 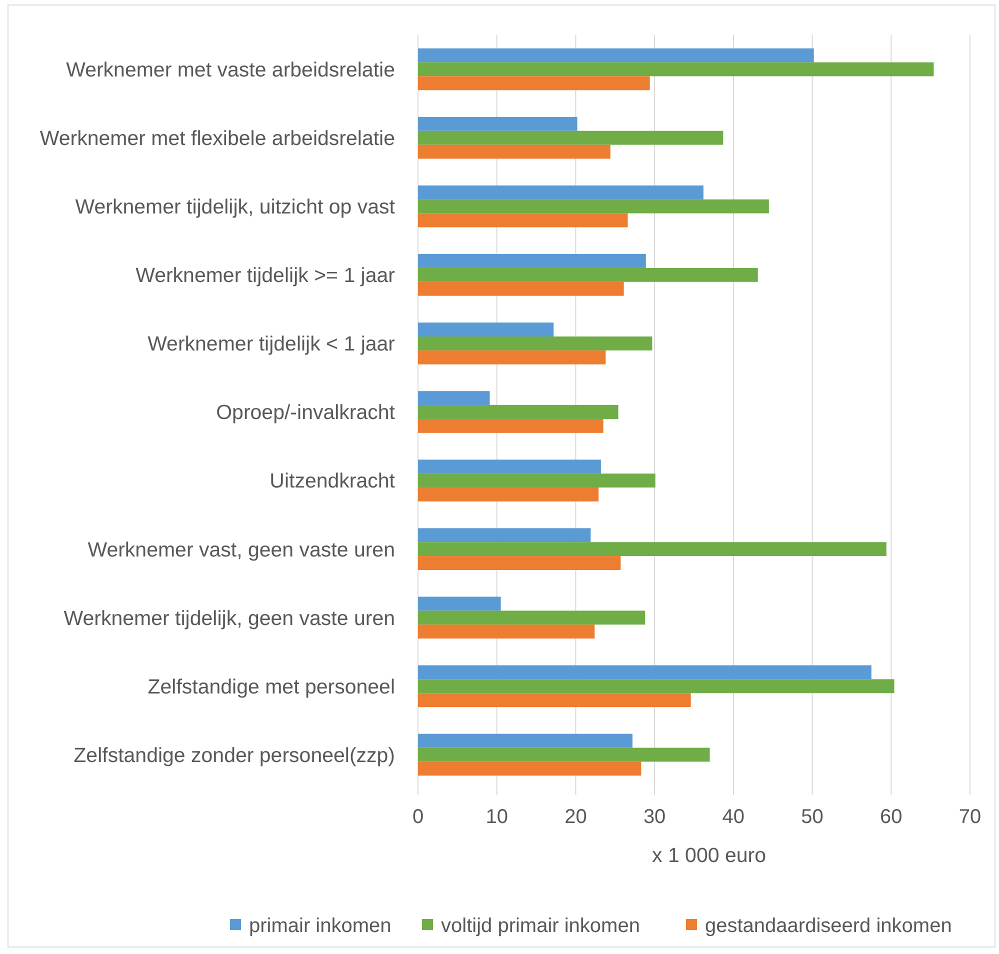 What do you see at coordinates (234, 755) in the screenshot?
I see `y-tick-label: Zelfstandige zonder personeel(zzp)` at bounding box center [234, 755].